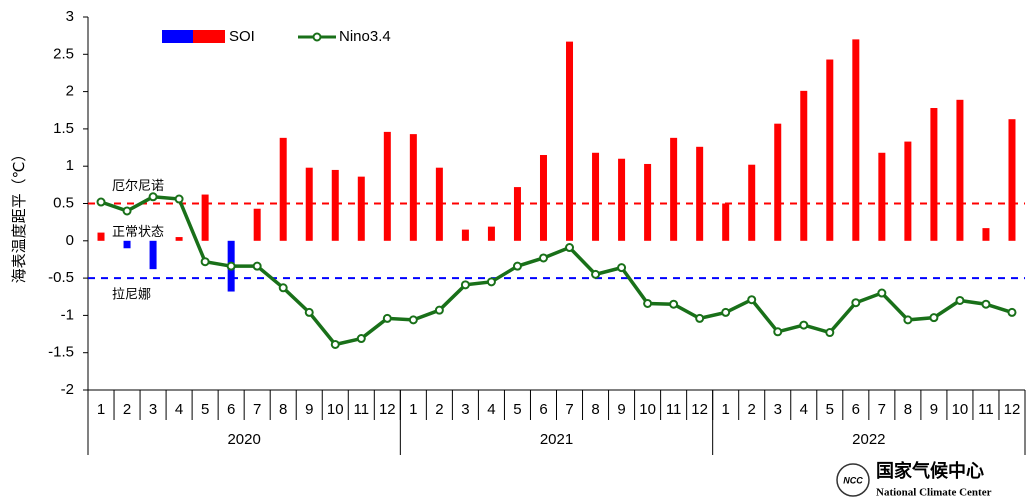 This screenshot has height=502, width=1027. Describe the element at coordinates (61, 277) in the screenshot. I see `y-tick-label: -0.5` at that location.